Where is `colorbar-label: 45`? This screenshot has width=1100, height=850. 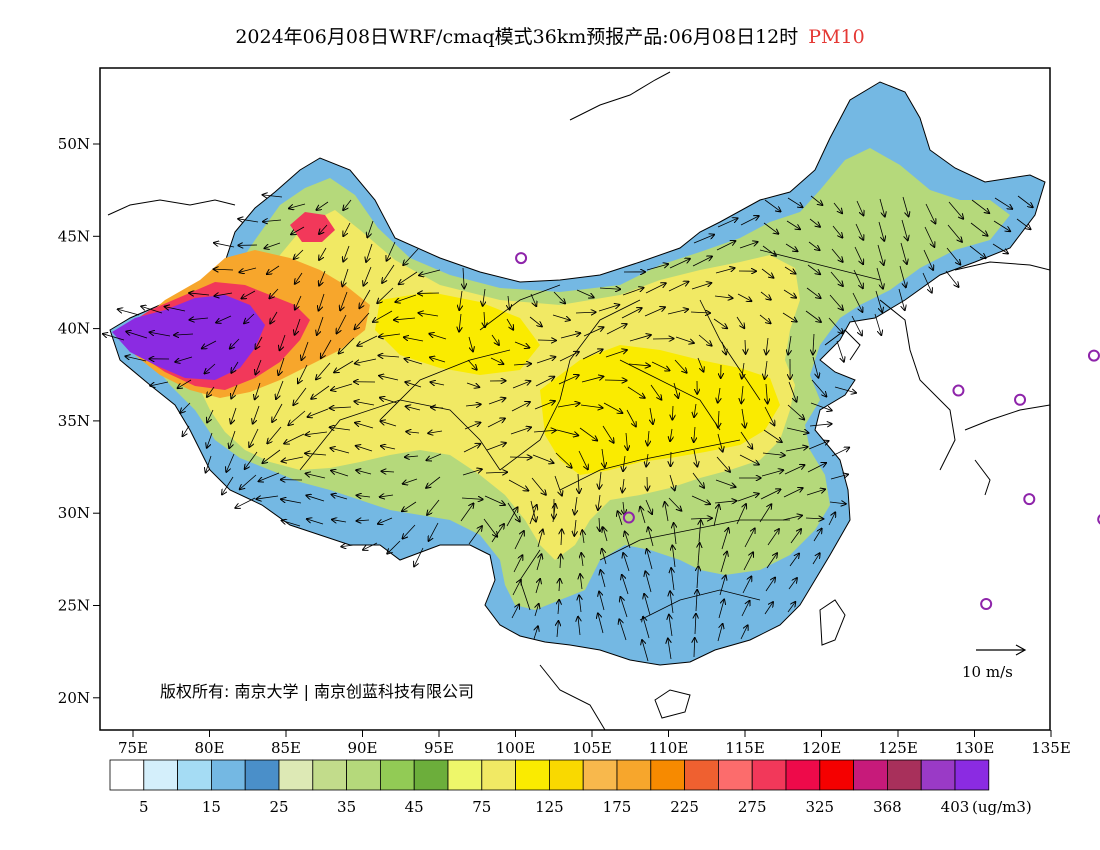
colorbar-label: 45 is located at coordinates (414, 807).